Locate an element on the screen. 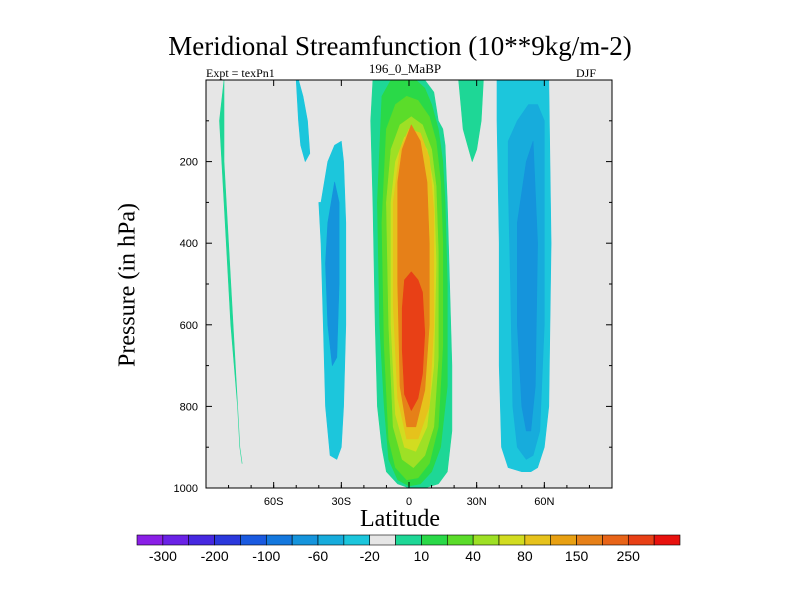 The height and width of the screenshot is (600, 800). chart-subtitle: 196_0_MaBP is located at coordinates (405, 68).